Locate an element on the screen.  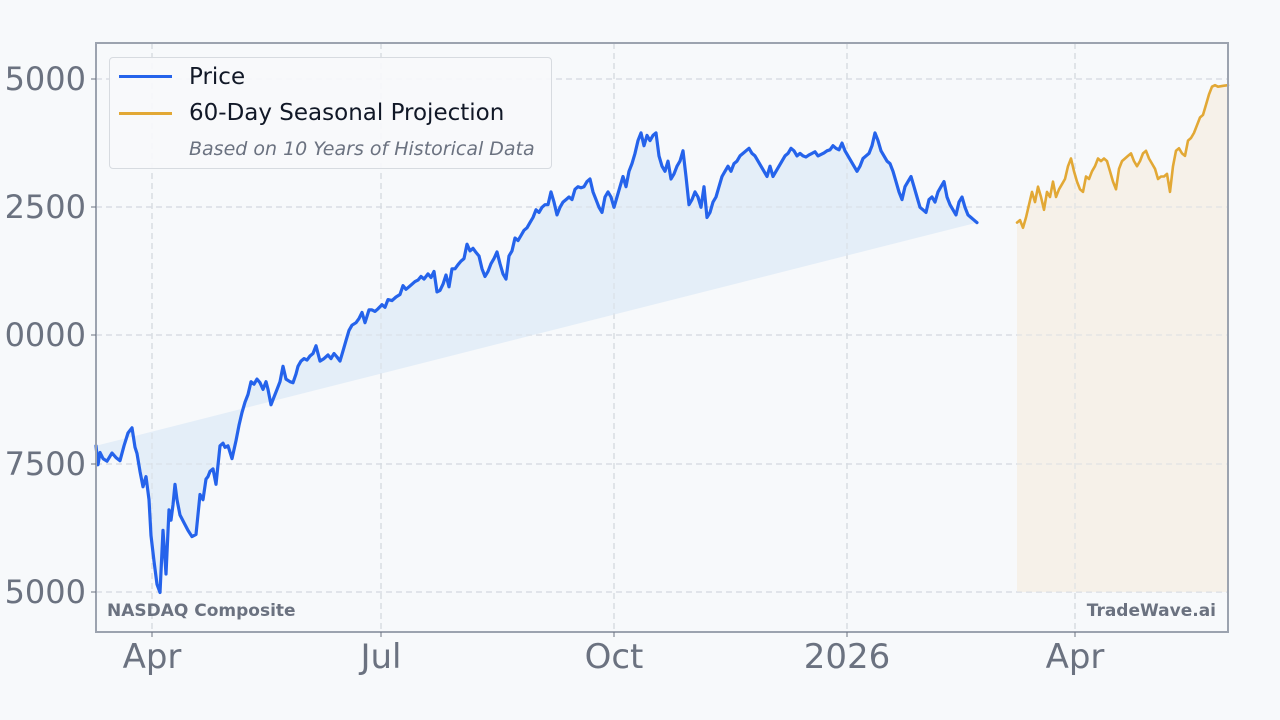
price-legend-swatch is located at coordinates (145, 76).